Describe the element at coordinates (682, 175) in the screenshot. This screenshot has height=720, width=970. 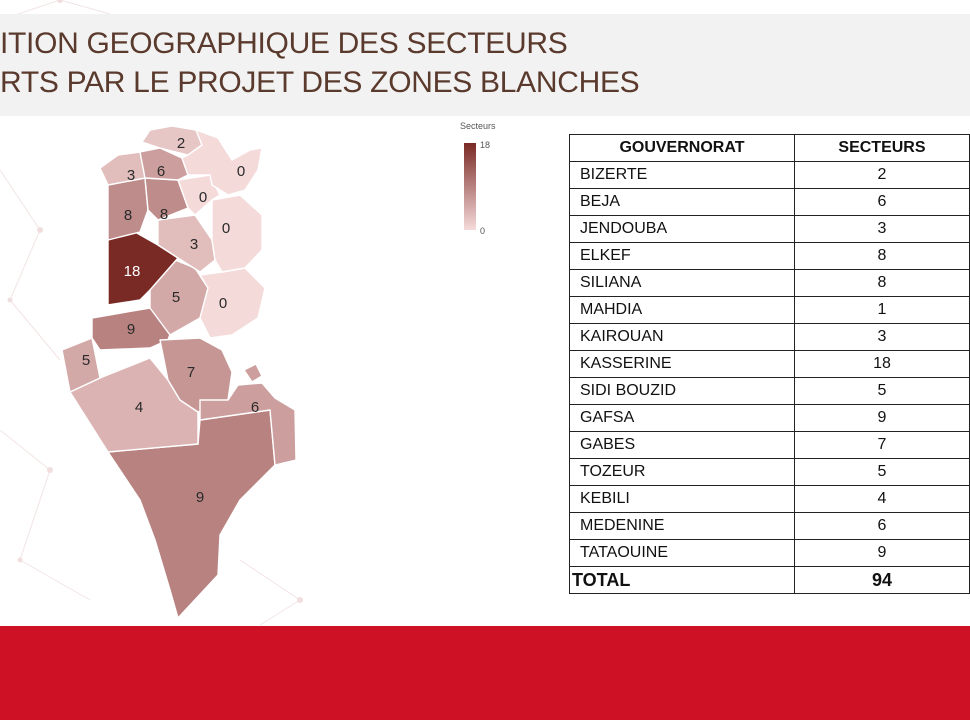
I see `table-cell-gouvernorat: BIZERTE` at that location.